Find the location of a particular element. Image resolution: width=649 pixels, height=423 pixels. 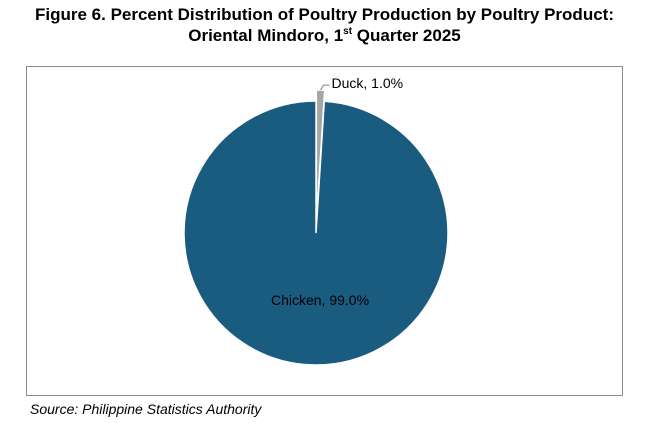

source-note: Source: Philippine Statistics Authority is located at coordinates (146, 409).